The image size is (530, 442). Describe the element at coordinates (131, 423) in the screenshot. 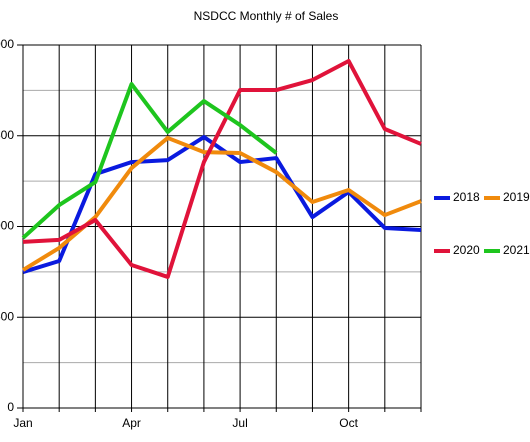

I see `x-tick-label: Apr` at that location.